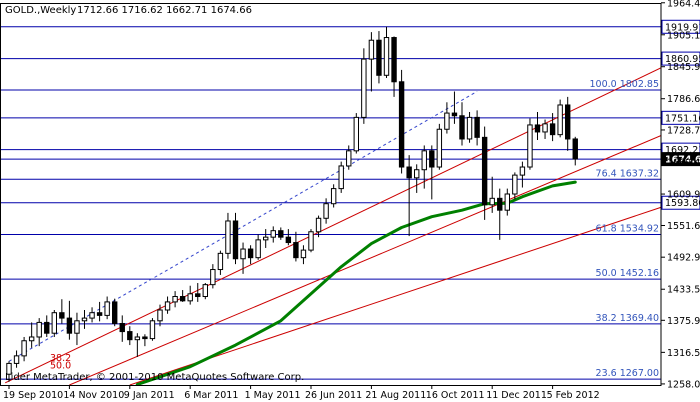  Describe the element at coordinates (33, 395) in the screenshot. I see `x-tick-label: 19 Sep 2010` at that location.